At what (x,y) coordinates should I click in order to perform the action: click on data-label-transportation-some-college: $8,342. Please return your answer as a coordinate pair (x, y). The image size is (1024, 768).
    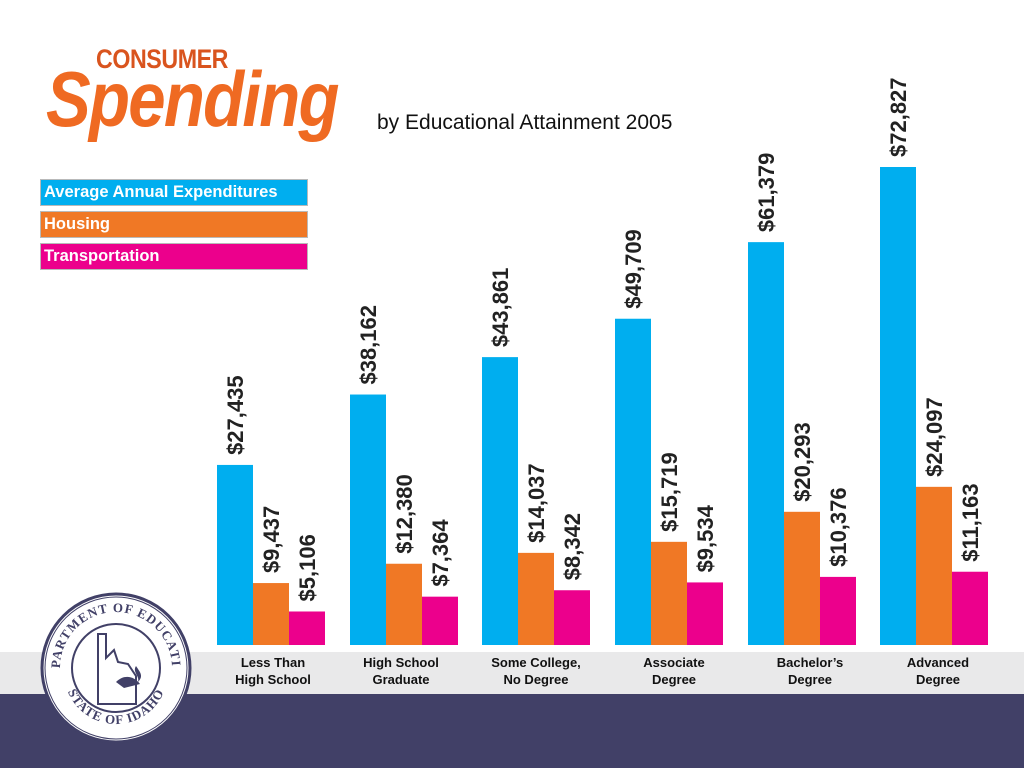
    Looking at the image, I should click on (572, 546).